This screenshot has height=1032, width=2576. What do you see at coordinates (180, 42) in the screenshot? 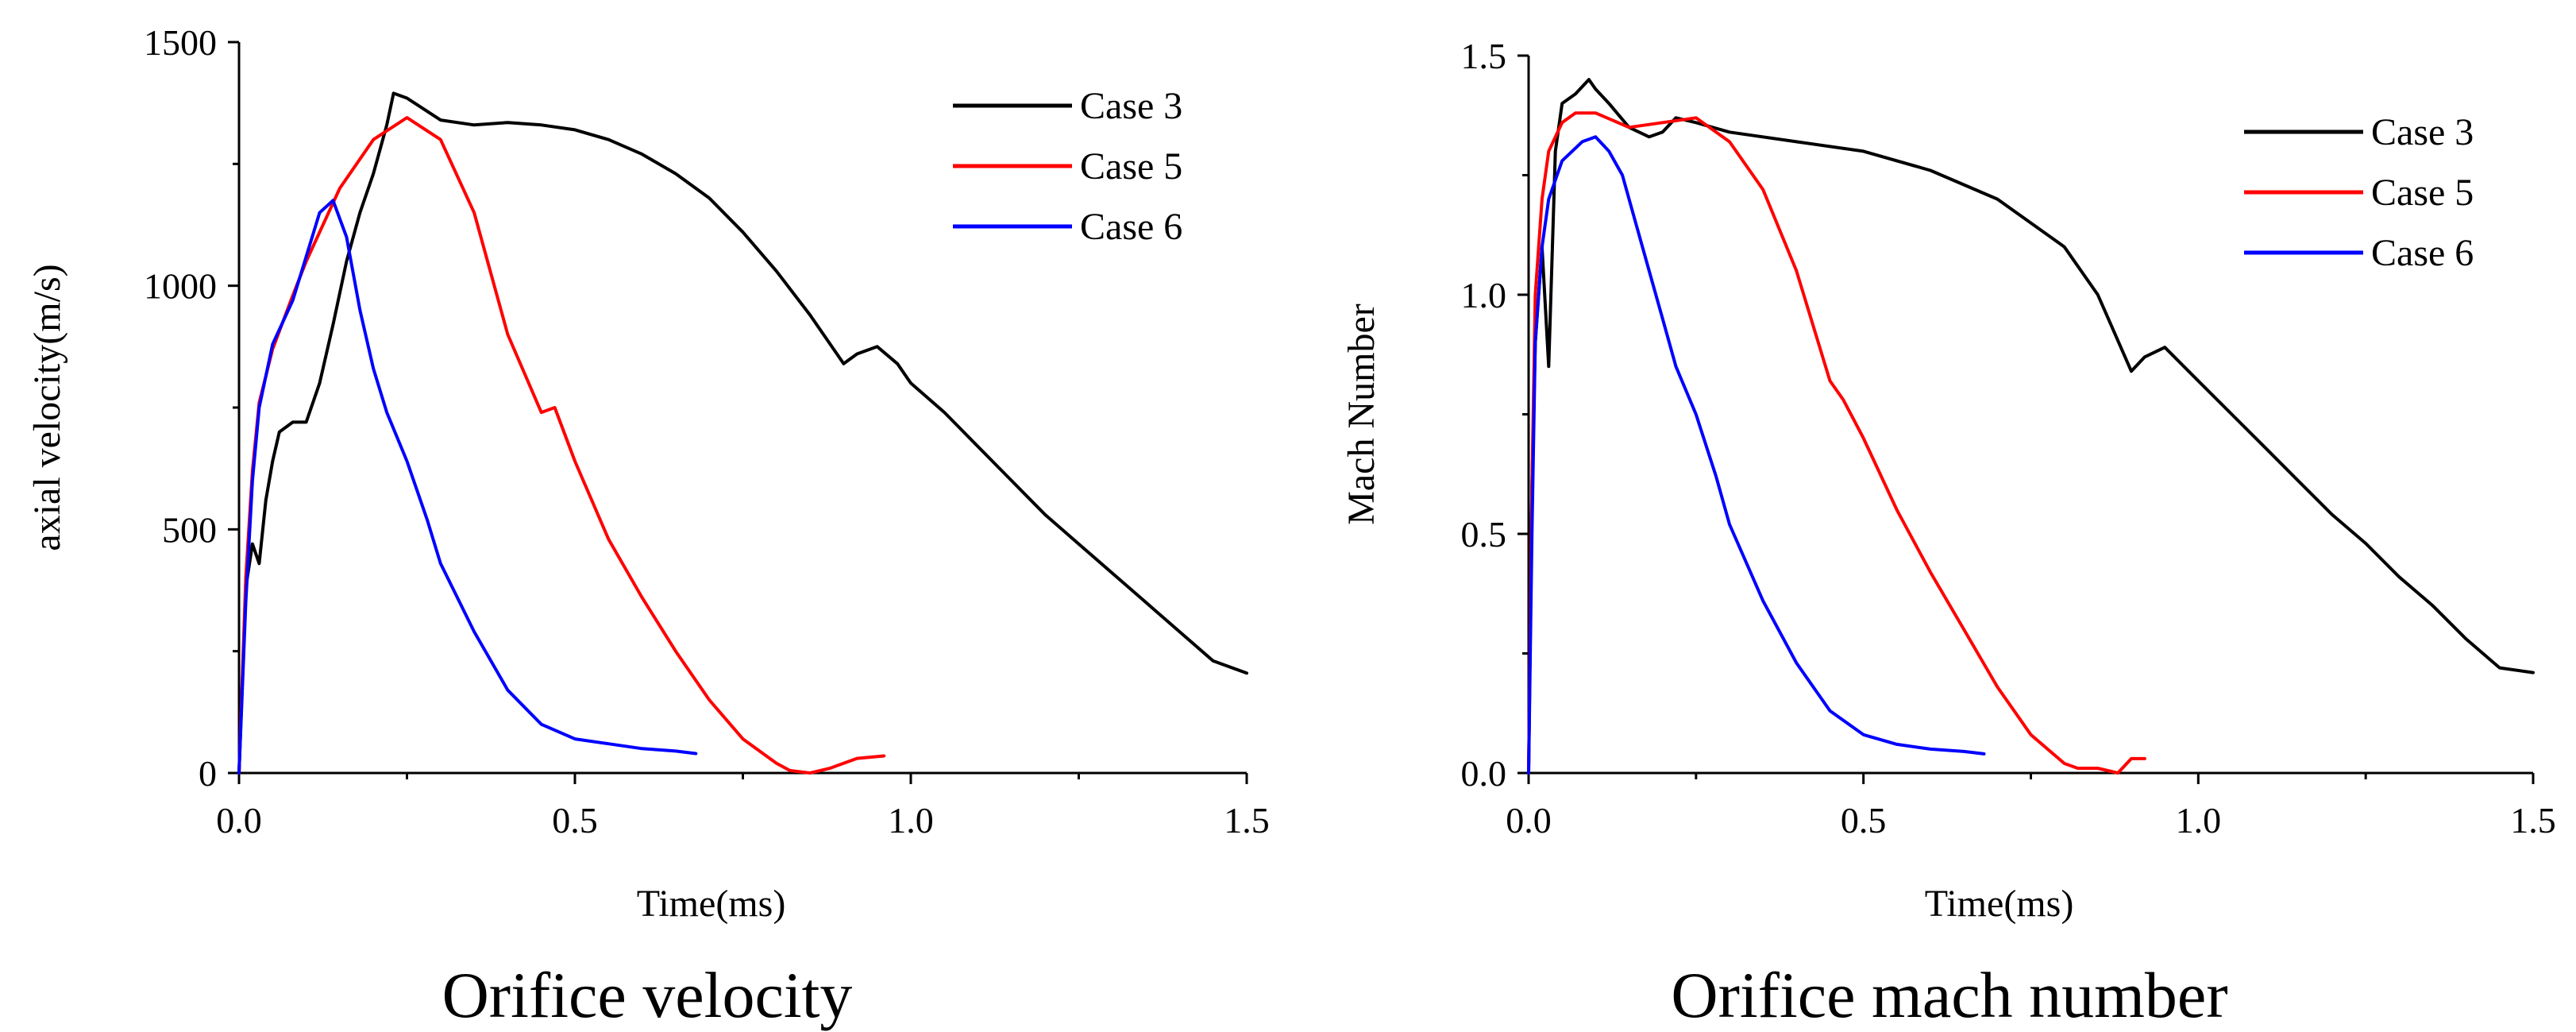
I see `y-tick-label: 1500` at bounding box center [180, 42].